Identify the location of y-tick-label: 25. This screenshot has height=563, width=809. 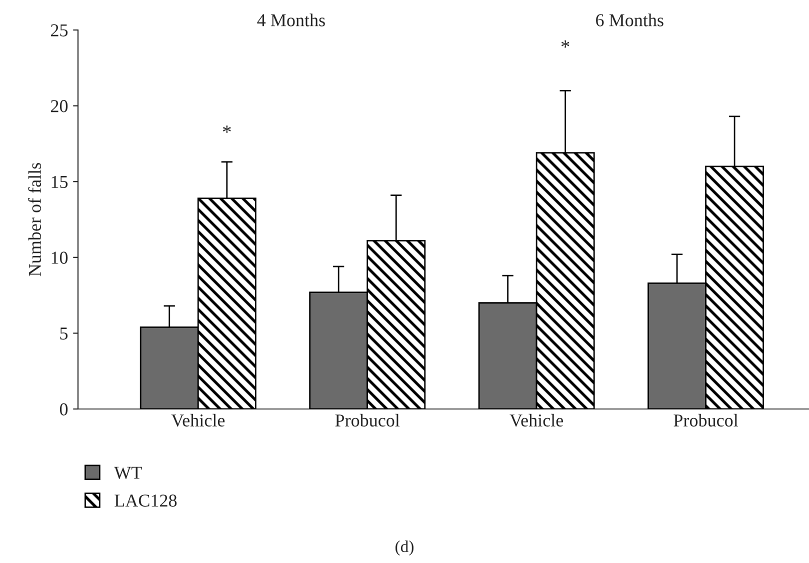
(59, 30).